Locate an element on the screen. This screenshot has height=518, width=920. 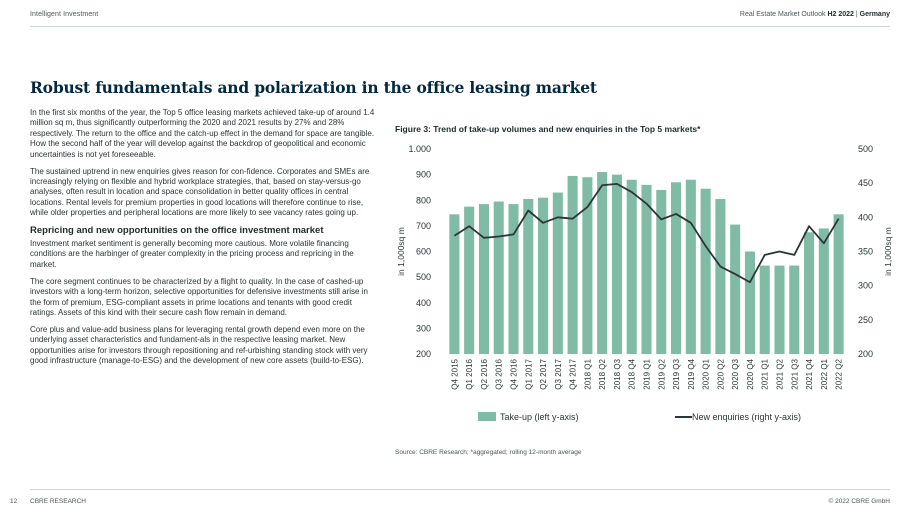
category-label: 2018 Q4 is located at coordinates (632, 373).